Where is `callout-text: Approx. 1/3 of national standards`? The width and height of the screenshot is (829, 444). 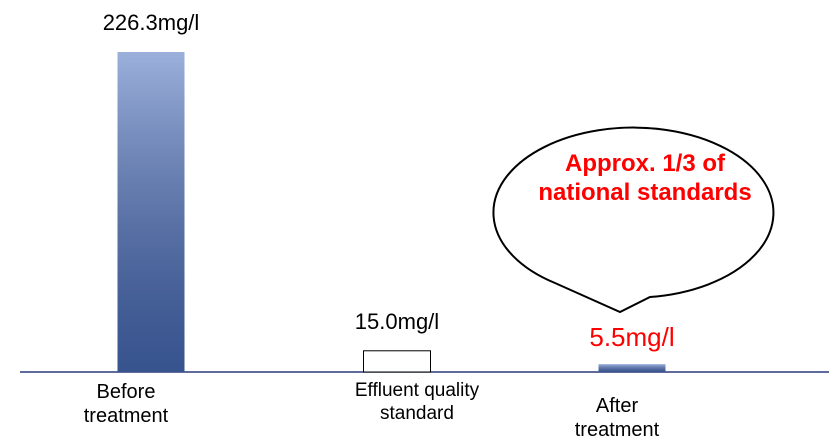 callout-text: Approx. 1/3 of national standards is located at coordinates (645, 178).